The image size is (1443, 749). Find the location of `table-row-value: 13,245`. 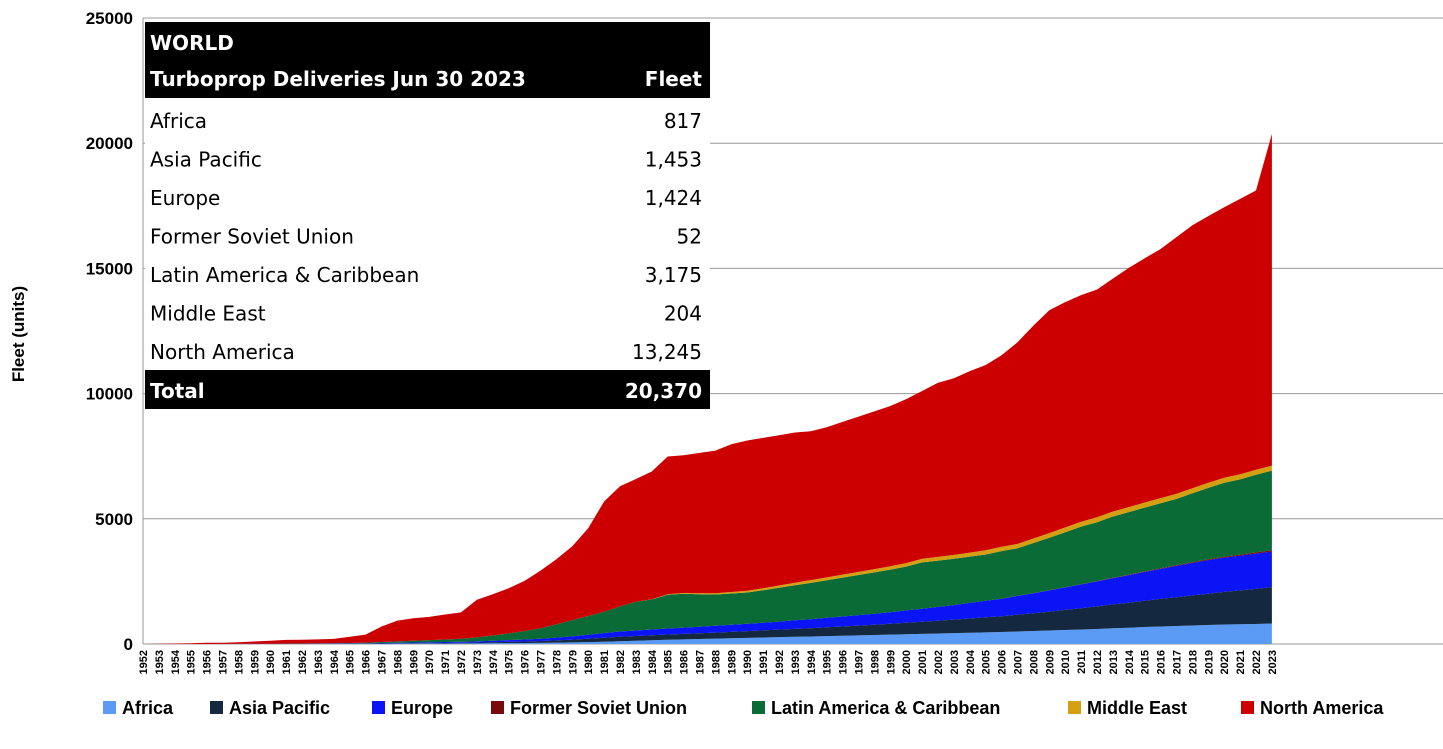

table-row-value: 13,245 is located at coordinates (667, 352).